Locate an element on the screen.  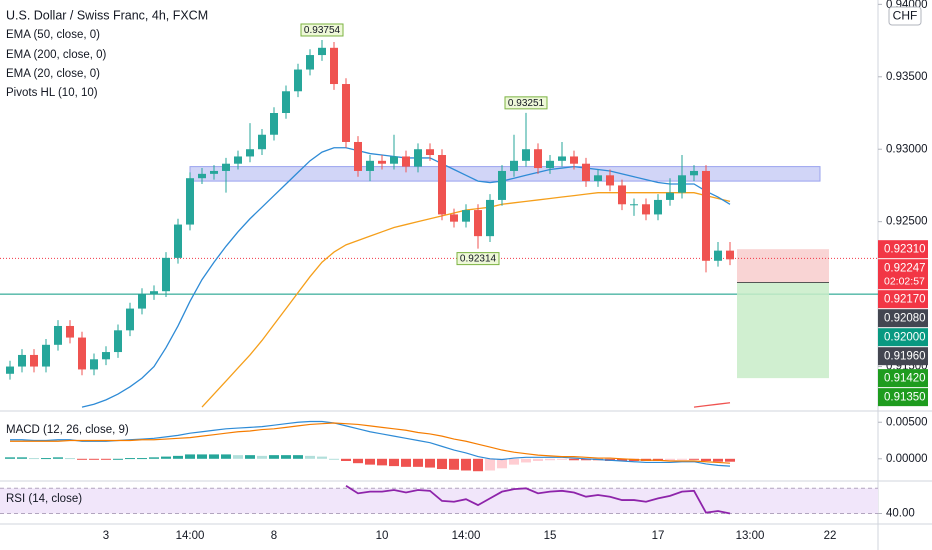
x-tick-label: 17 is located at coordinates (658, 536).